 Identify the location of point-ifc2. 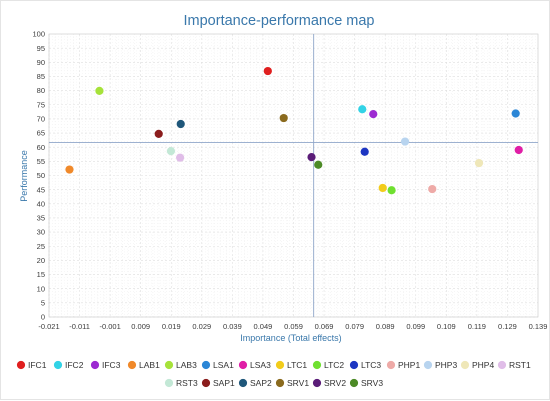
(362, 109).